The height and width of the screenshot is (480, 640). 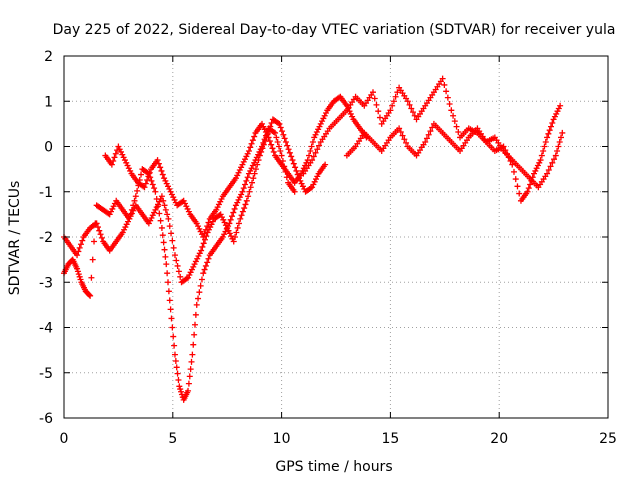 What do you see at coordinates (282, 439) in the screenshot?
I see `x-tick-label: 10` at bounding box center [282, 439].